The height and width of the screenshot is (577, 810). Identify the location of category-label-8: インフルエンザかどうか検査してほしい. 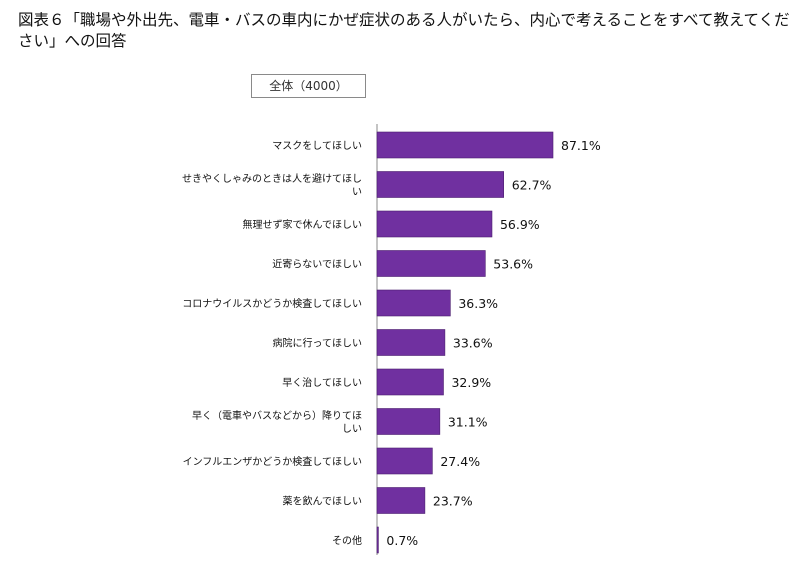
(272, 461).